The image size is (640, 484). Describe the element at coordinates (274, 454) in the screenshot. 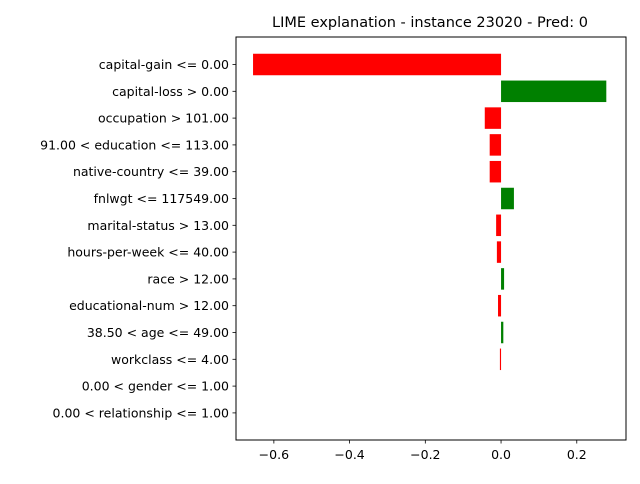

I see `x-tick-label: −0.6` at that location.